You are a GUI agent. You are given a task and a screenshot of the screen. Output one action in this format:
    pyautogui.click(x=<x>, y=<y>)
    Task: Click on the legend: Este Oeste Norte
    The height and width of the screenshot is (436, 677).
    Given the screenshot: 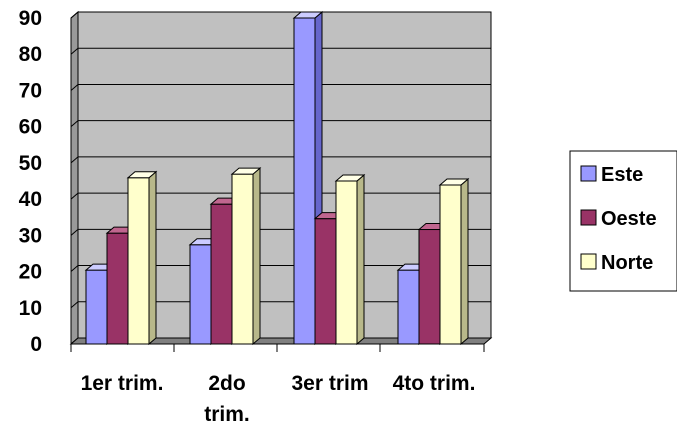 What is the action you would take?
    pyautogui.click(x=623, y=221)
    